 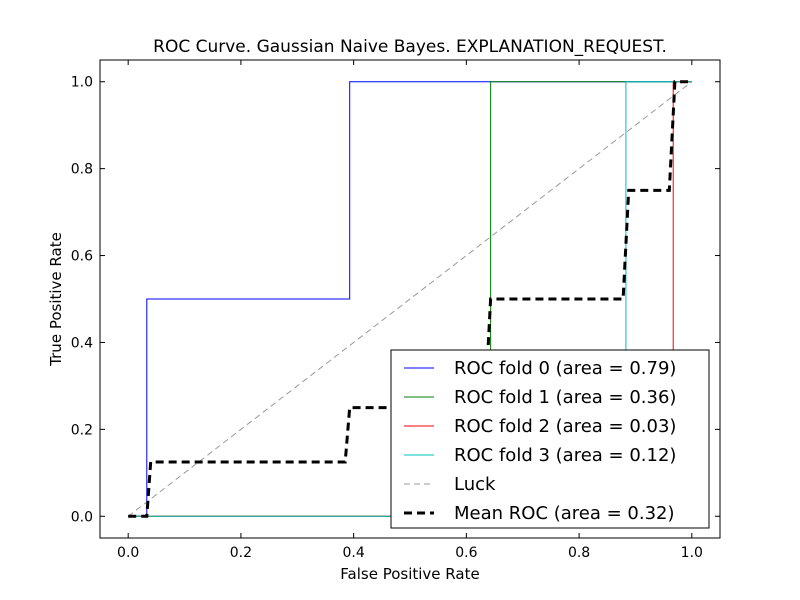 I want to click on y-tick-label: 0.2, so click(x=82, y=430).